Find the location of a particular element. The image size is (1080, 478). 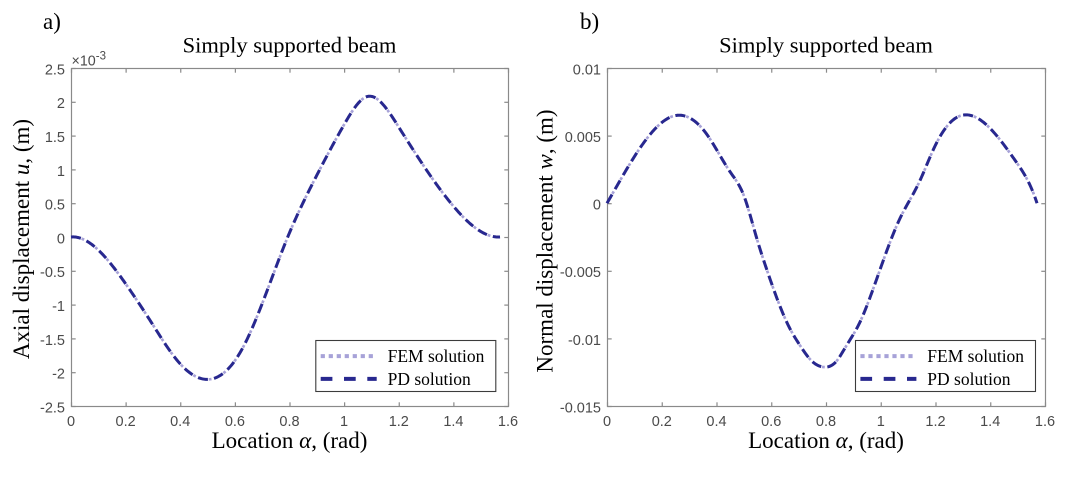

svg-text: 0.5 is located at coordinates (55, 206).